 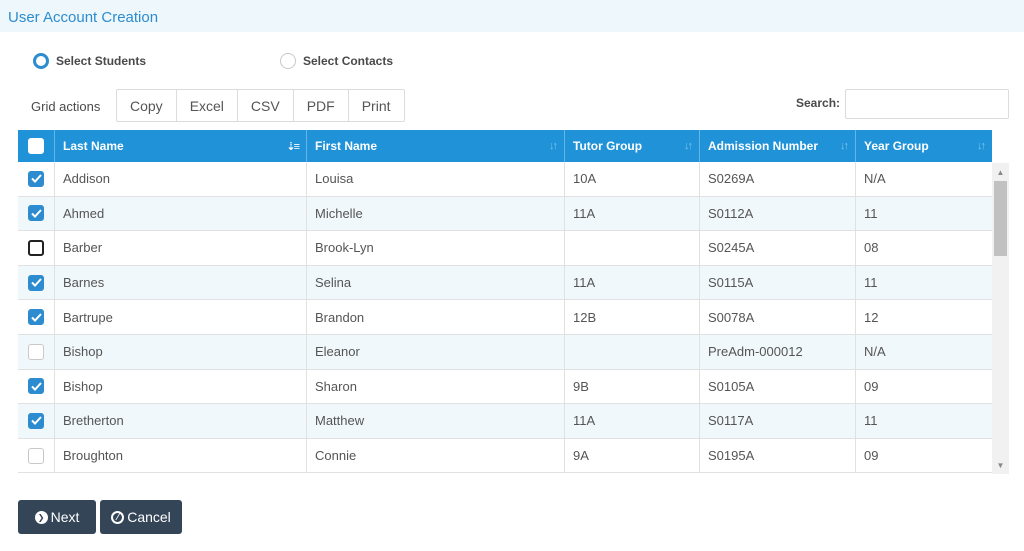 What do you see at coordinates (778, 248) in the screenshot?
I see `cell-admission-number: S0245A` at bounding box center [778, 248].